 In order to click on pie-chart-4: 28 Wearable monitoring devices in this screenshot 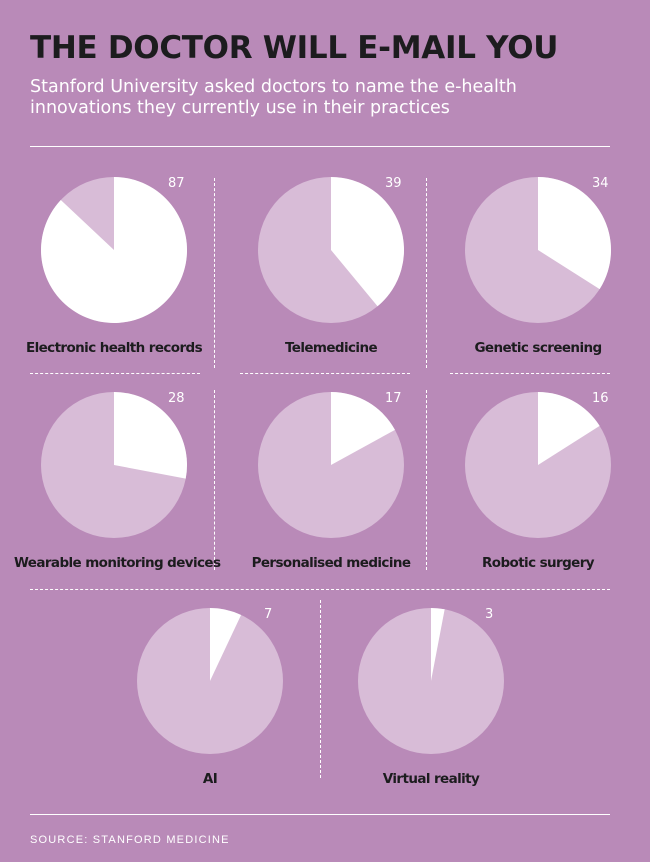, I will do `click(117, 486)`.